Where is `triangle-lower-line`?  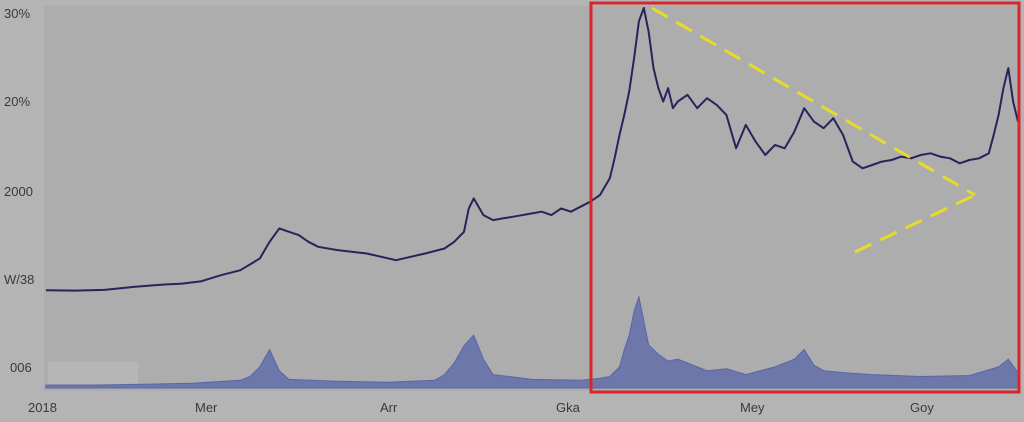
triangle-lower-line is located at coordinates (915, 223).